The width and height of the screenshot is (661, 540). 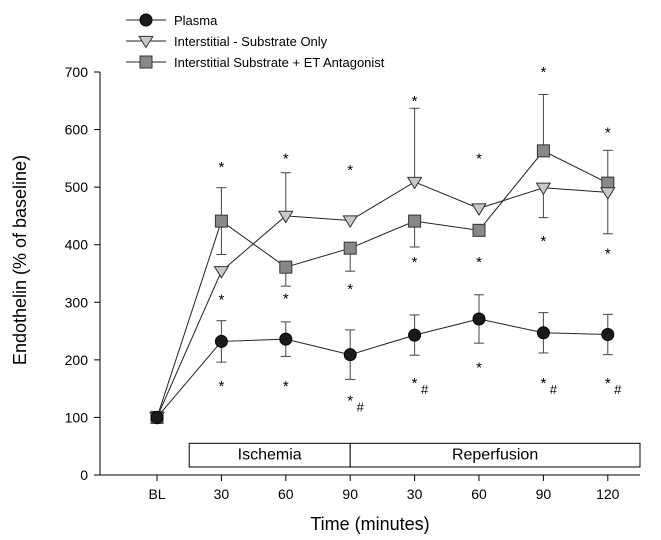 What do you see at coordinates (608, 494) in the screenshot?
I see `x-tick-label: 120` at bounding box center [608, 494].